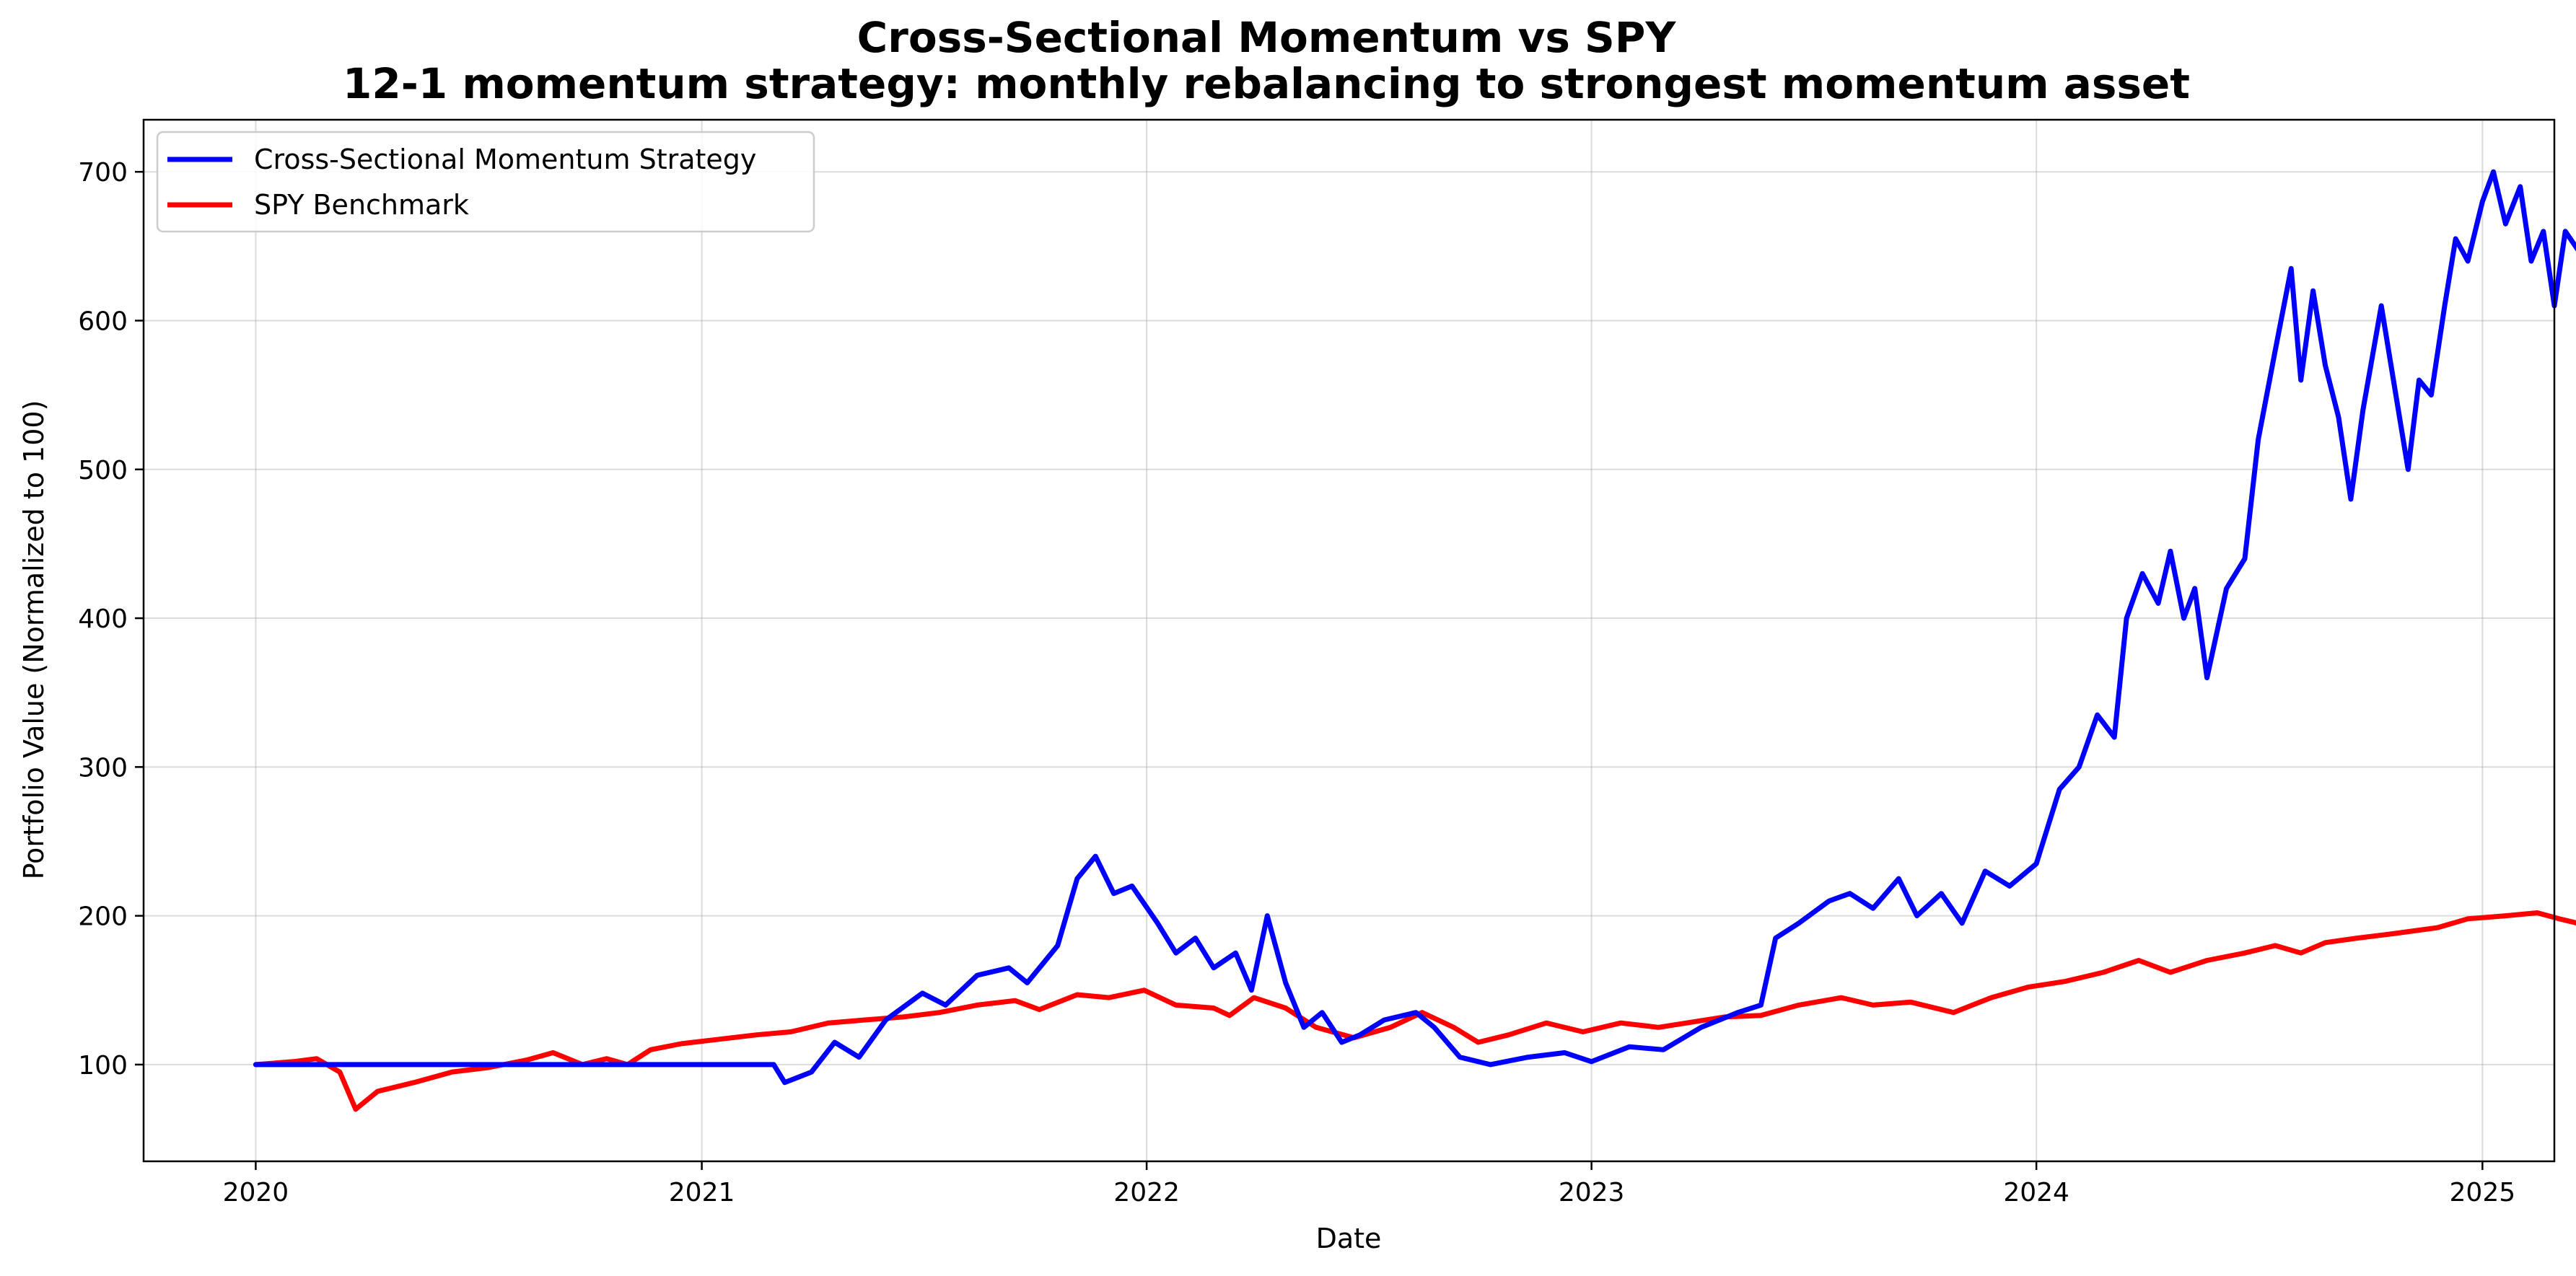  What do you see at coordinates (103, 619) in the screenshot?
I see `y-tick-label: 400` at bounding box center [103, 619].